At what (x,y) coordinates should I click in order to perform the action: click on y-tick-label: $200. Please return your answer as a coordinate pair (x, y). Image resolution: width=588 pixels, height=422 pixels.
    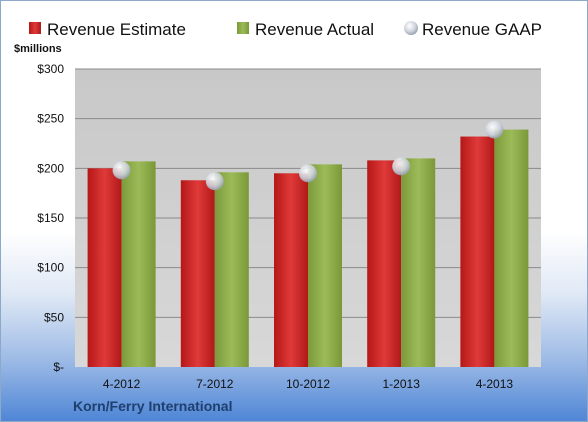
    Looking at the image, I should click on (50, 168).